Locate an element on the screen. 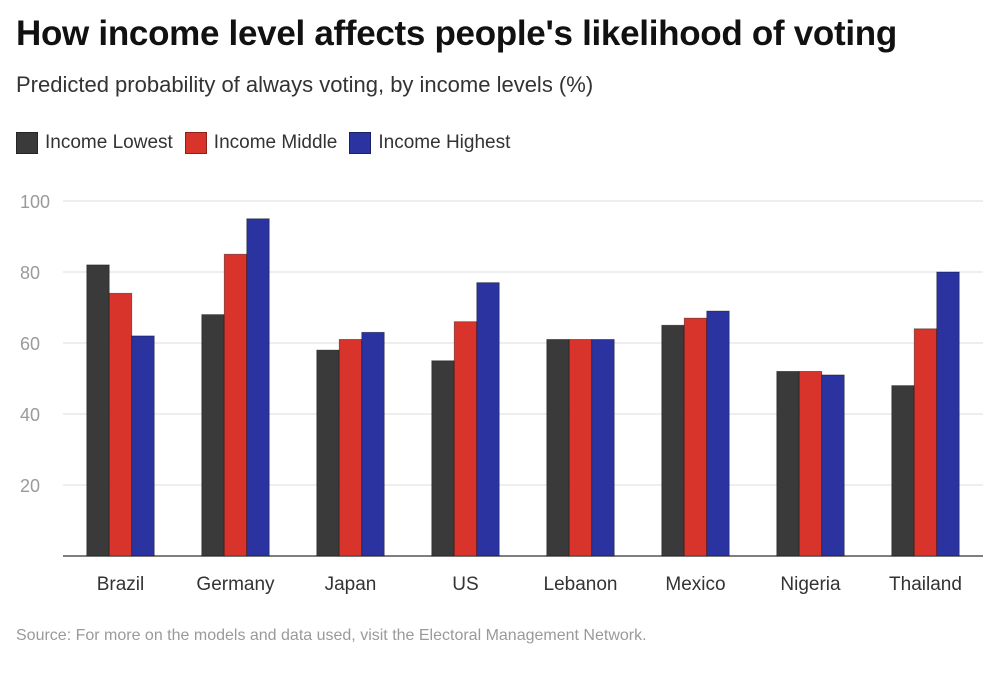 The image size is (1000, 677). y-tick-label-60: 60 is located at coordinates (30, 344).